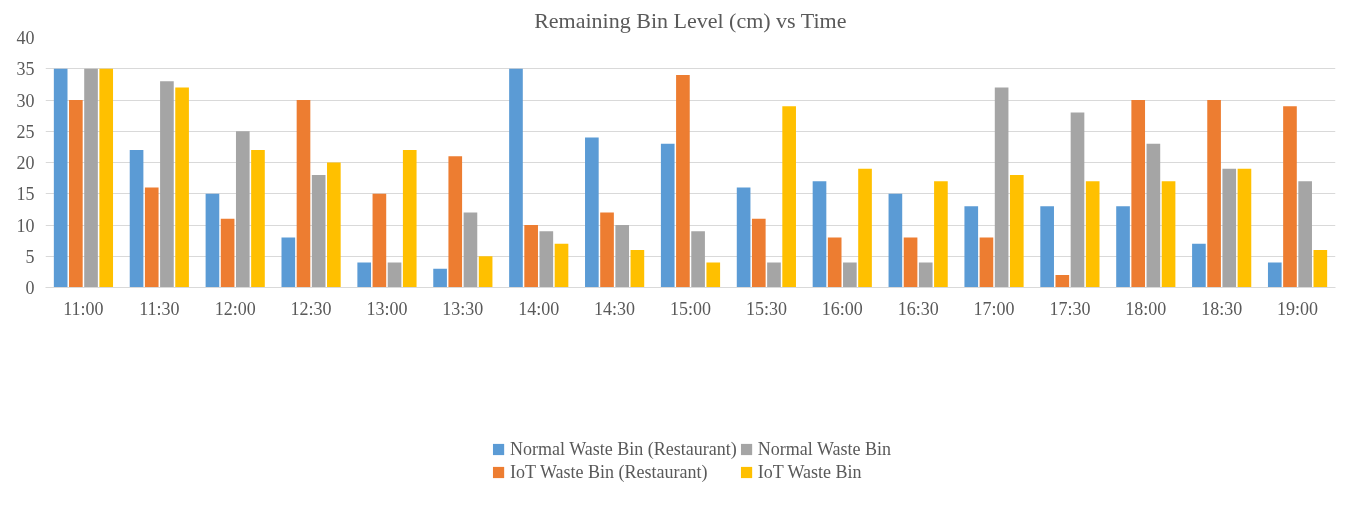 This screenshot has width=1372, height=531. Describe the element at coordinates (83, 308) in the screenshot. I see `x-tick-label: 11:00` at that location.